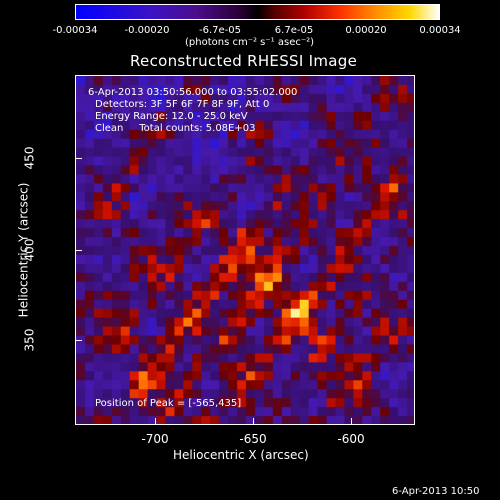 This screenshot has height=500, width=500. What do you see at coordinates (29, 158) in the screenshot?
I see `y-tick-label: 450` at bounding box center [29, 158].